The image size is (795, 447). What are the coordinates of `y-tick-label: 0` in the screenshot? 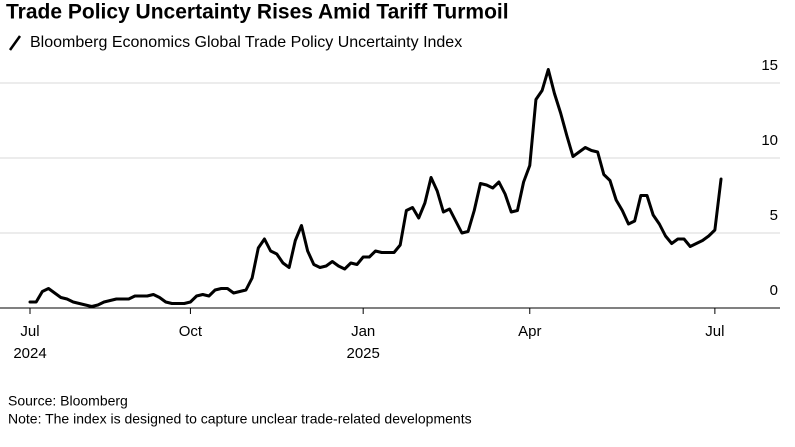 It's located at (774, 290).